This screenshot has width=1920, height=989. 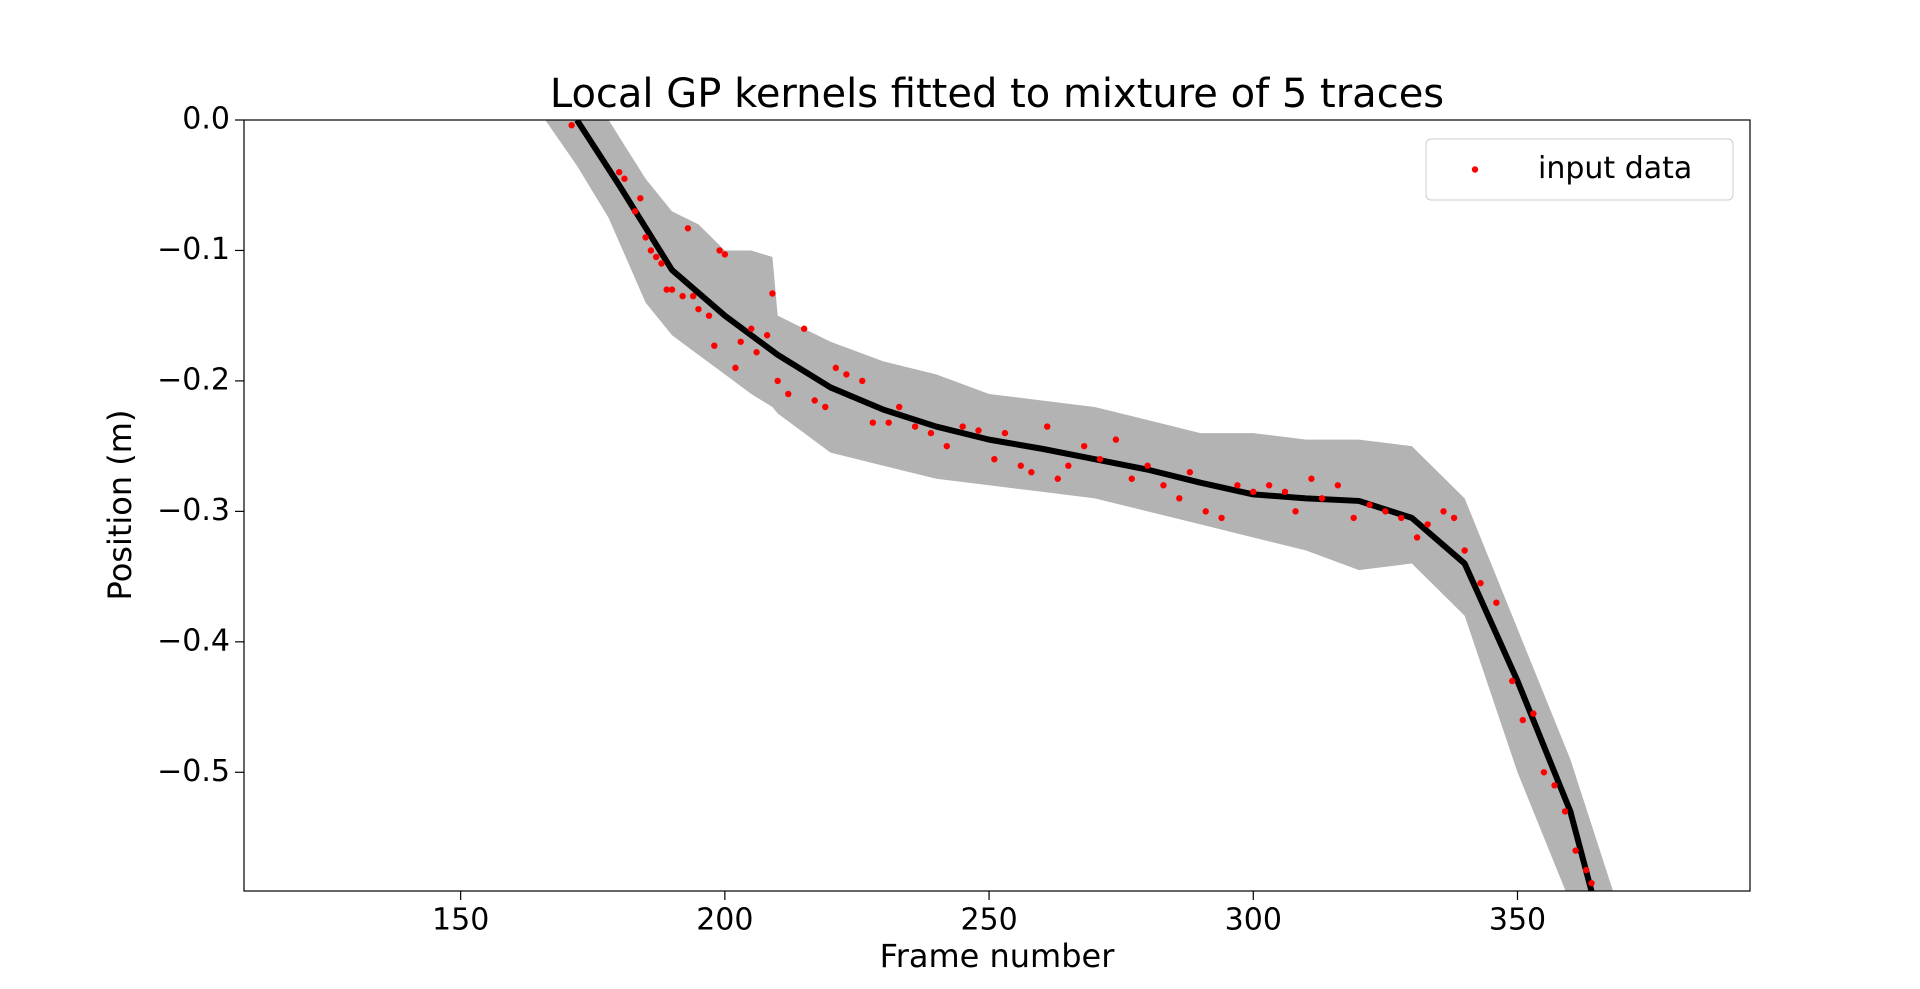 What do you see at coordinates (193, 640) in the screenshot?
I see `y-tick-label: −0.4` at bounding box center [193, 640].